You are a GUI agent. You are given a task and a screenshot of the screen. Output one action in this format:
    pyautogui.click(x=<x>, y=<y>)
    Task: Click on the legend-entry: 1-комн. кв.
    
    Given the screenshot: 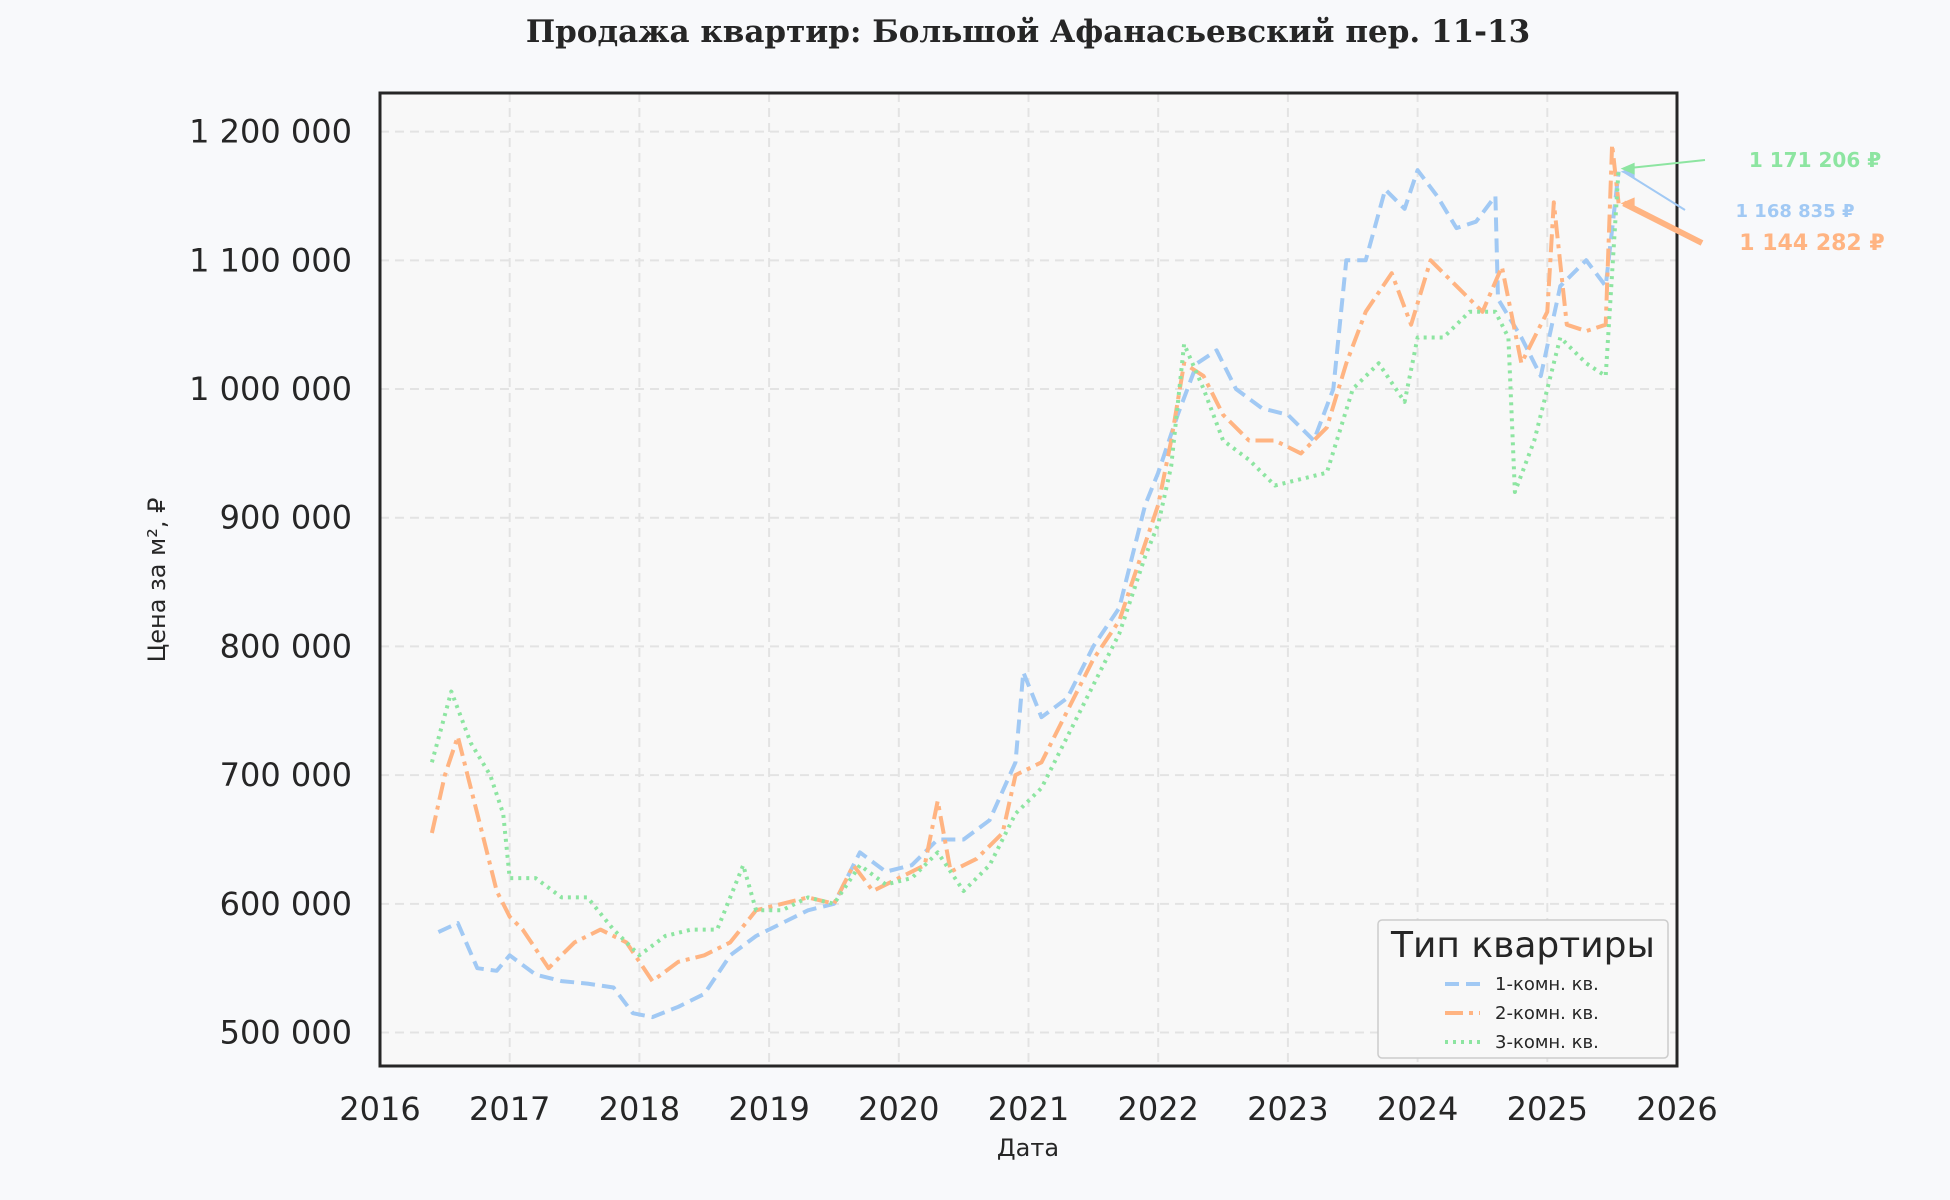 What is the action you would take?
    pyautogui.click(x=1547, y=984)
    